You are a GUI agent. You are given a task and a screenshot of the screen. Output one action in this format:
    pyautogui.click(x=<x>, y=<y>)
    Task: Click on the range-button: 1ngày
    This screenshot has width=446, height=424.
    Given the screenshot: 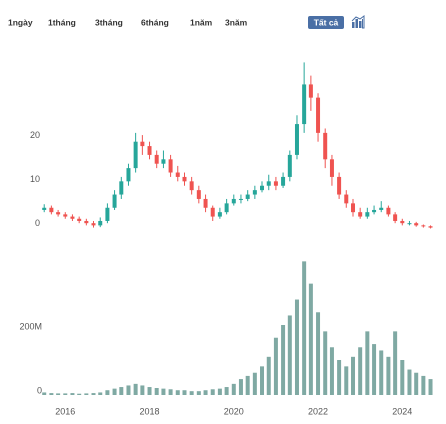 What is the action you would take?
    pyautogui.click(x=20, y=22)
    